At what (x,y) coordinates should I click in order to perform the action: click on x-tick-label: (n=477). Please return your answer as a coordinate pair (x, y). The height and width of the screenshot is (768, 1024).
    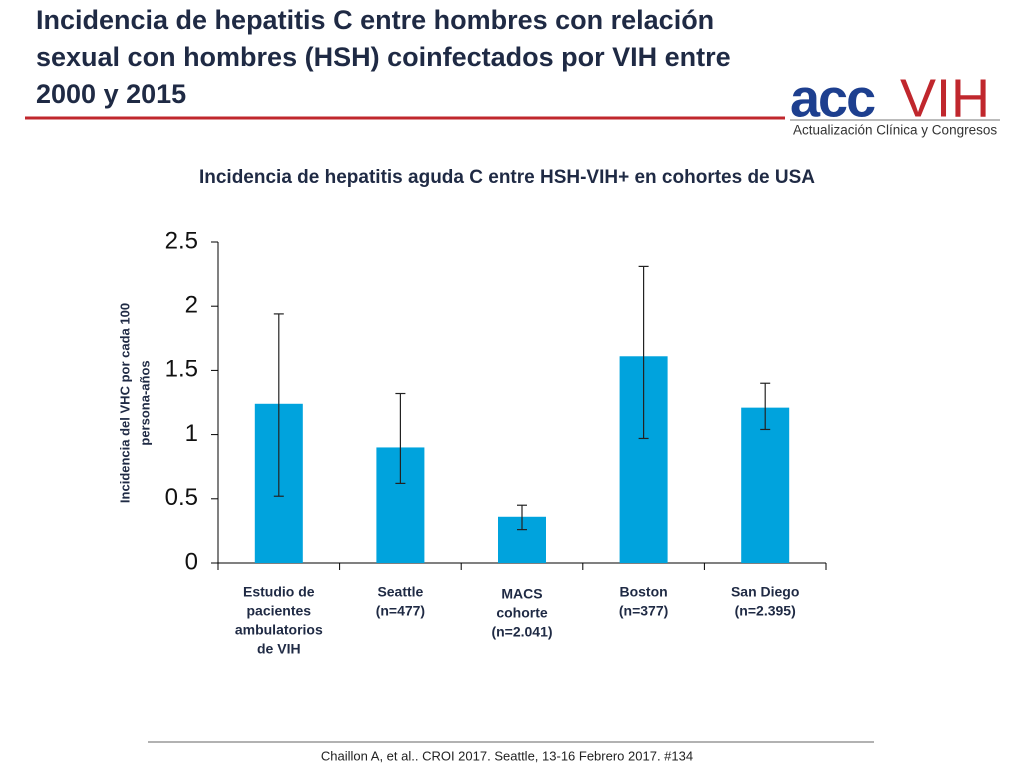
    Looking at the image, I should click on (400, 611).